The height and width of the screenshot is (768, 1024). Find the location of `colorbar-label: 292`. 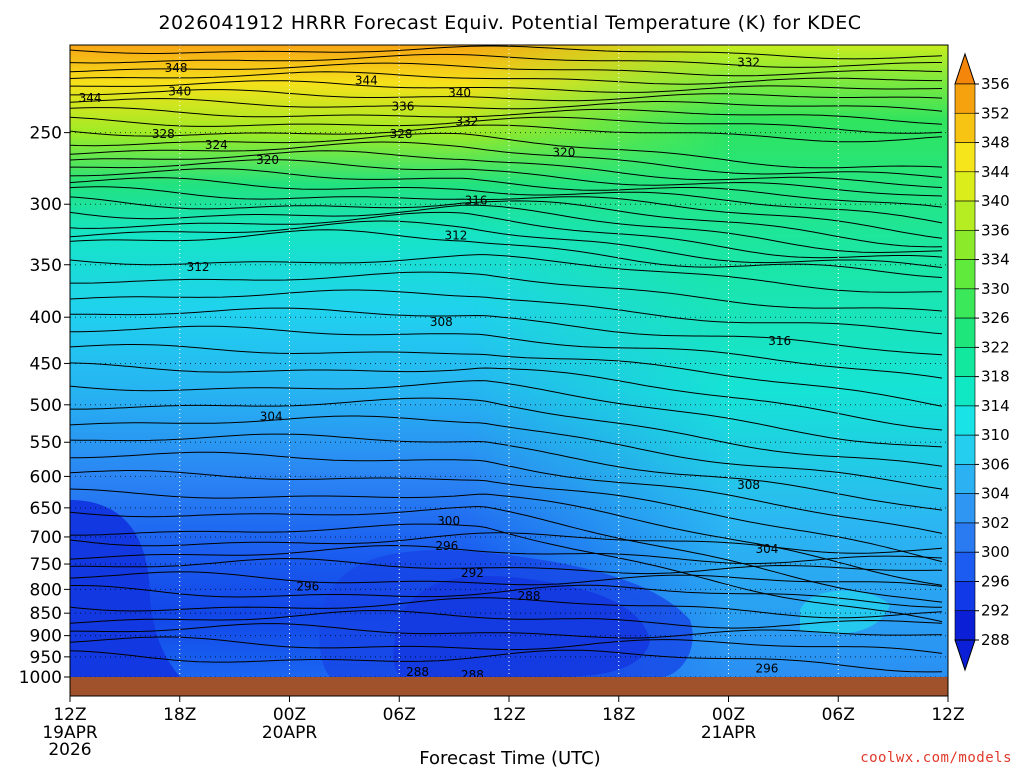

colorbar-label: 292 is located at coordinates (995, 611).